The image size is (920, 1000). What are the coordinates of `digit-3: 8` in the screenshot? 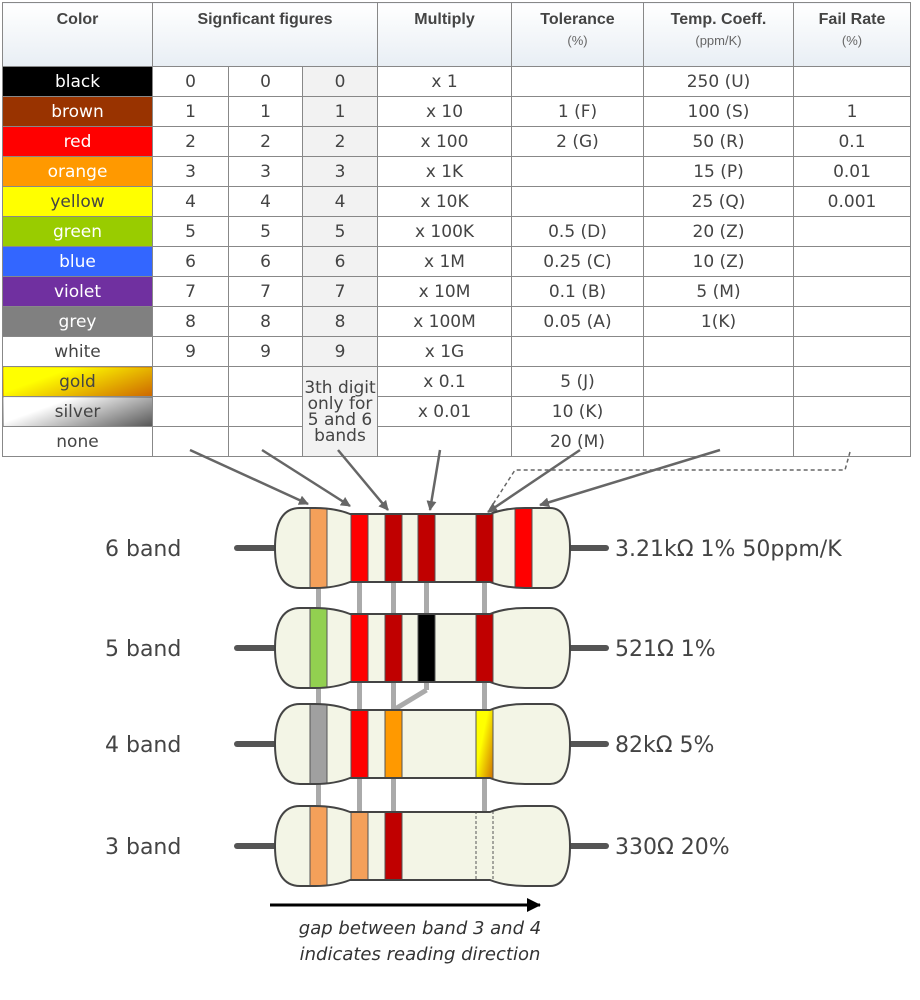 It's located at (340, 321).